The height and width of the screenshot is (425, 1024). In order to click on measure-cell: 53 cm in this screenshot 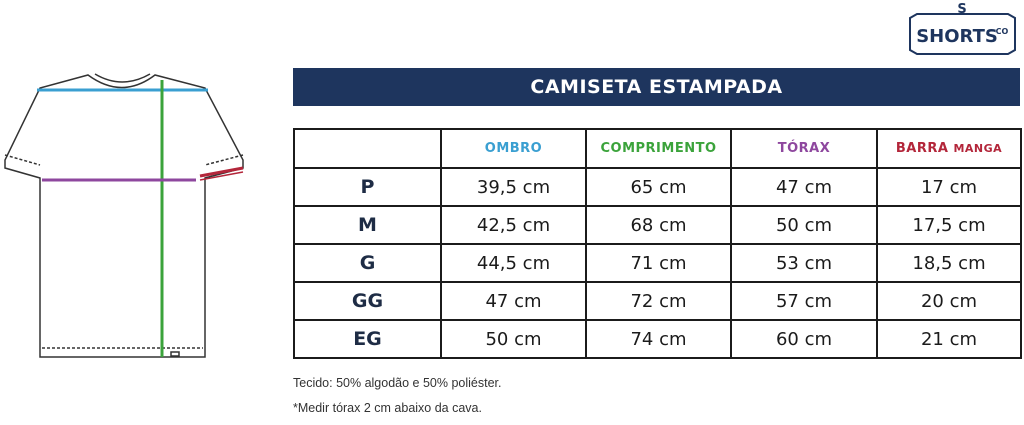, I will do `click(804, 263)`.